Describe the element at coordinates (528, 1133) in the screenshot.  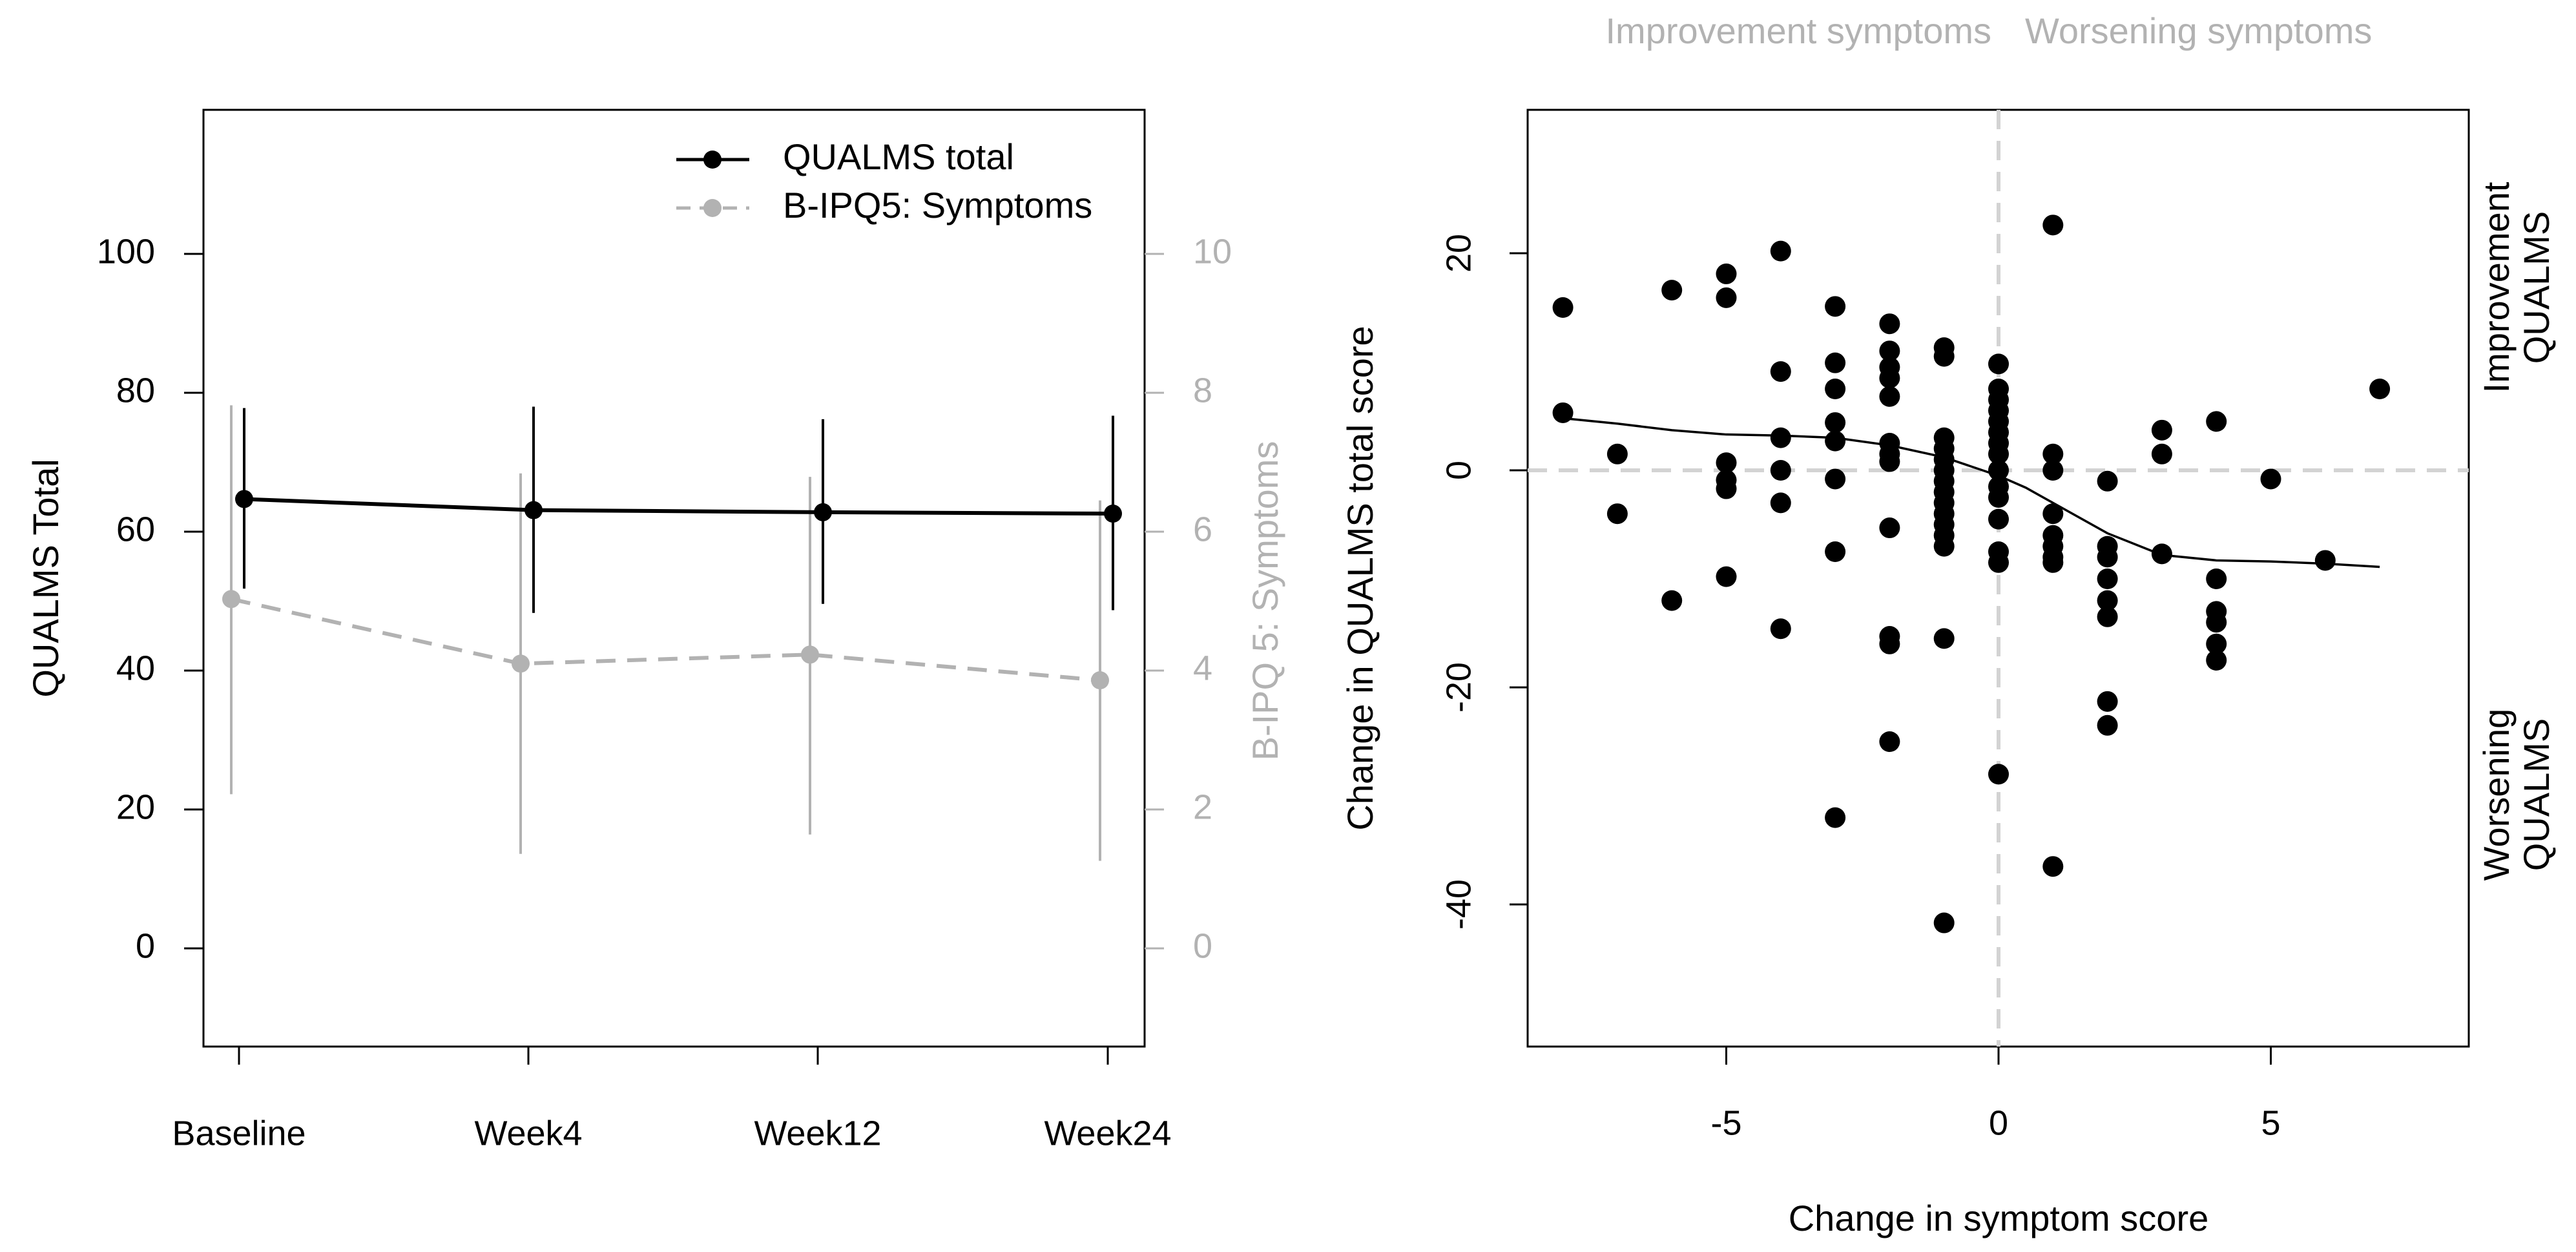
I see `x-tick-label: Week4` at that location.